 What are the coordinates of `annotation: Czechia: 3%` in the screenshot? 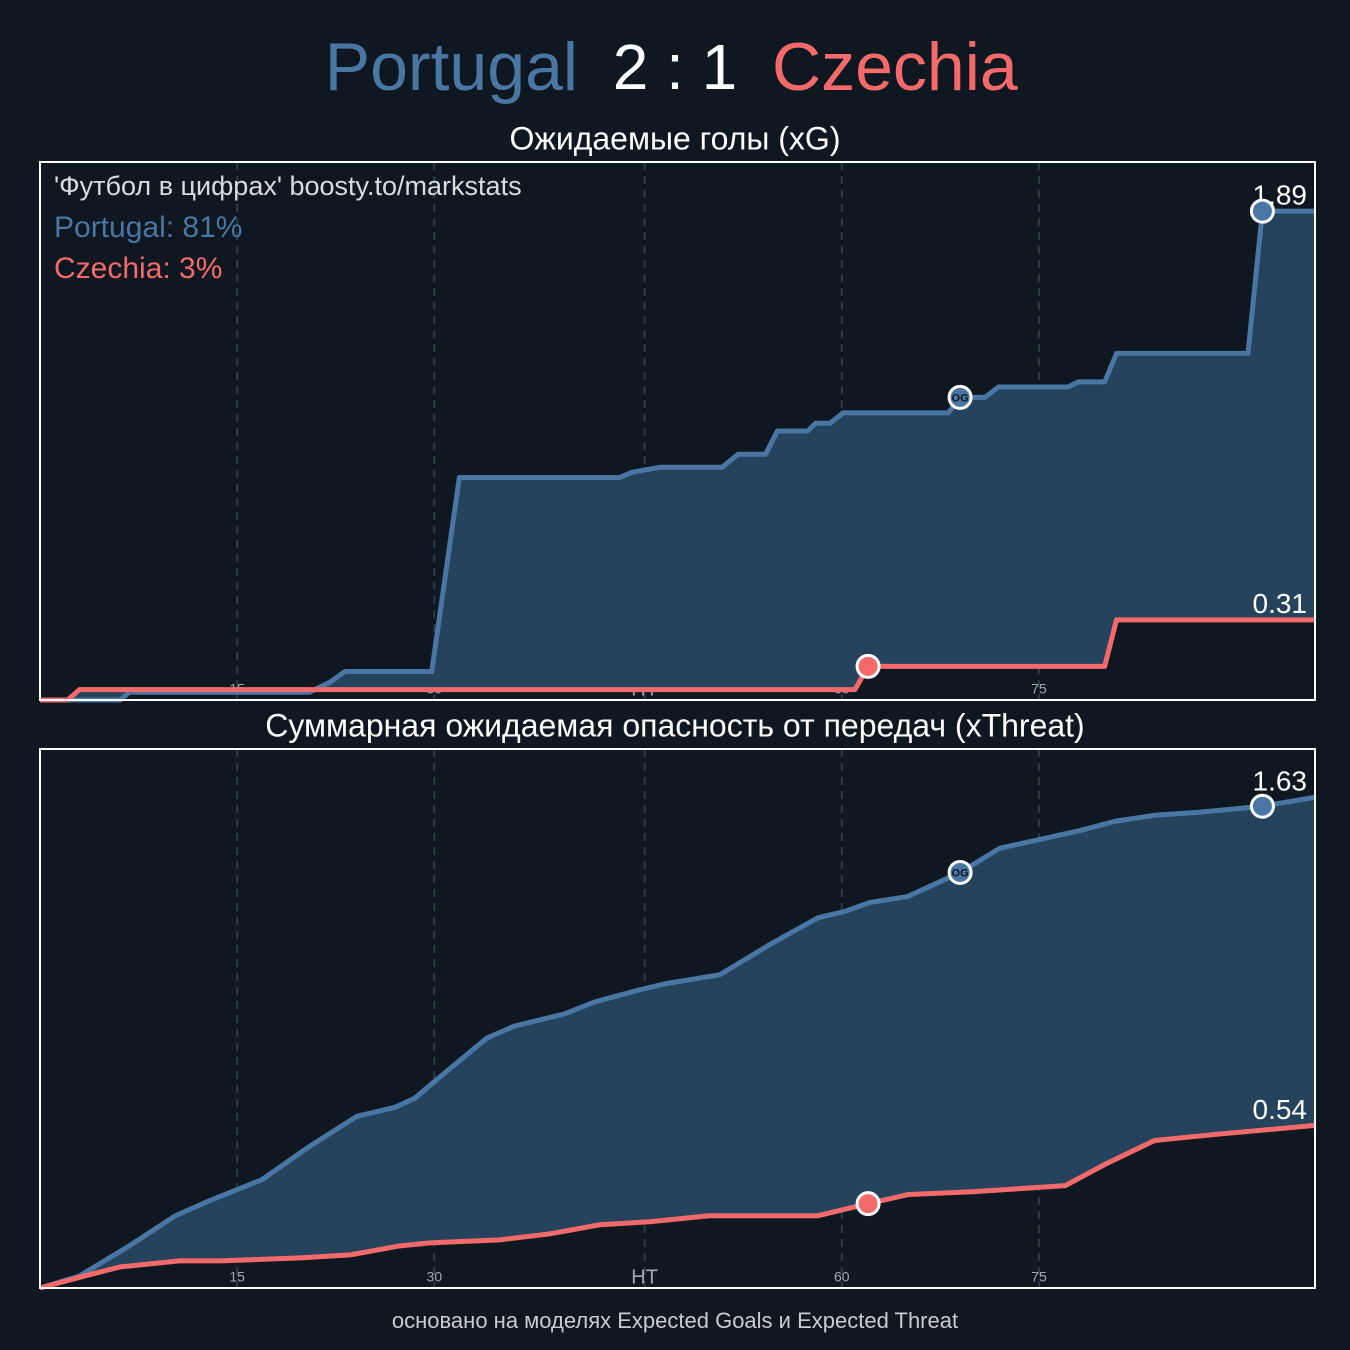 It's located at (138, 268).